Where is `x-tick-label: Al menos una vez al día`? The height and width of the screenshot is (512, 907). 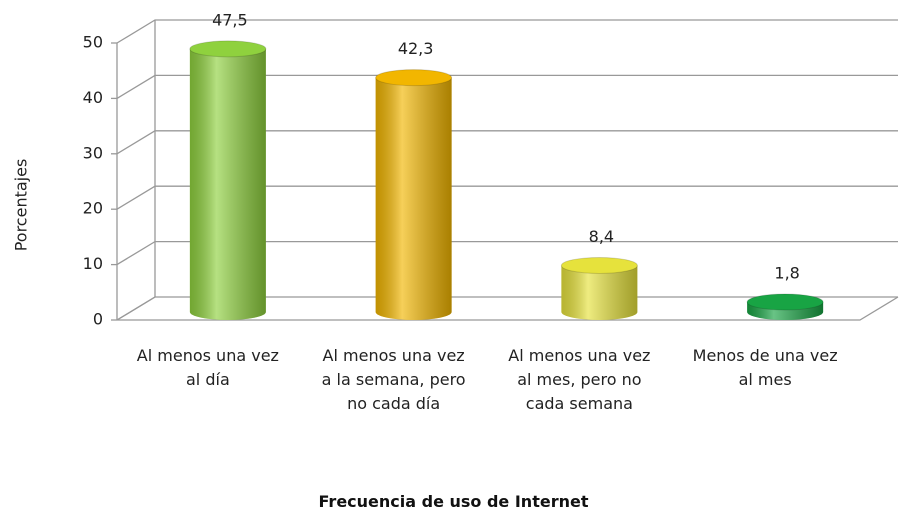
x-tick-label: Al menos una vez al día is located at coordinates (207, 367).